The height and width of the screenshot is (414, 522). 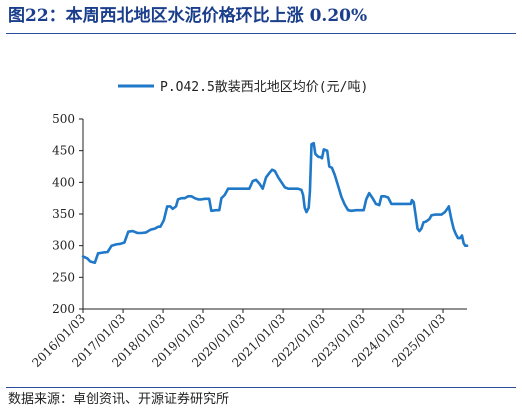 What do you see at coordinates (63, 151) in the screenshot?
I see `y-tick-label: 450` at bounding box center [63, 151].